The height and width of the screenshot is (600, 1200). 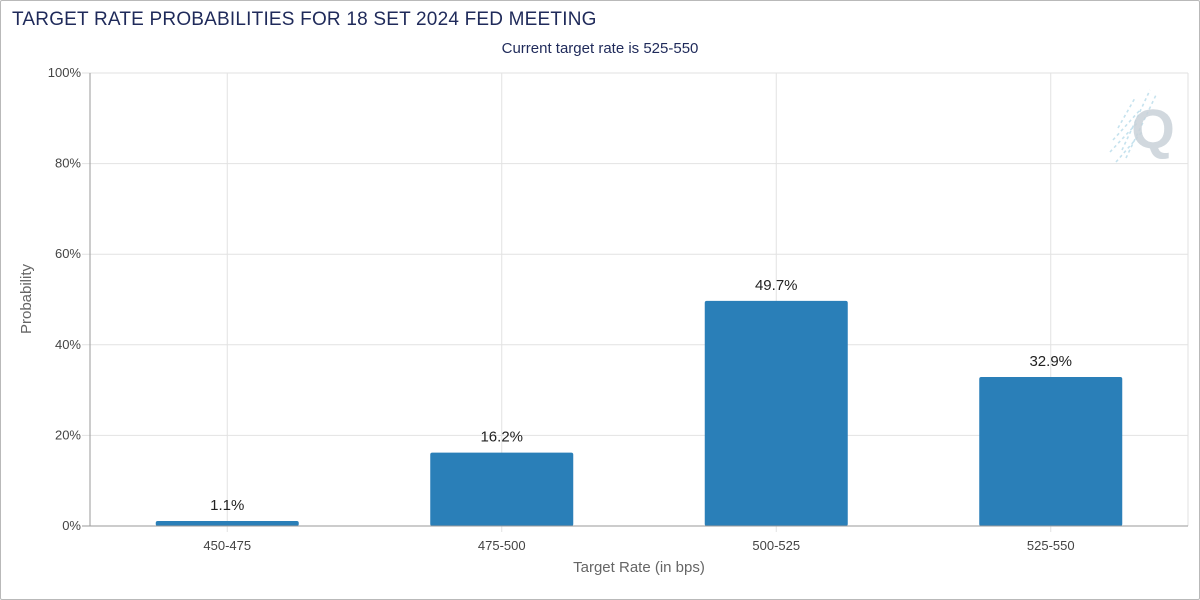 I want to click on x-tick-label: 475-500, so click(x=502, y=545).